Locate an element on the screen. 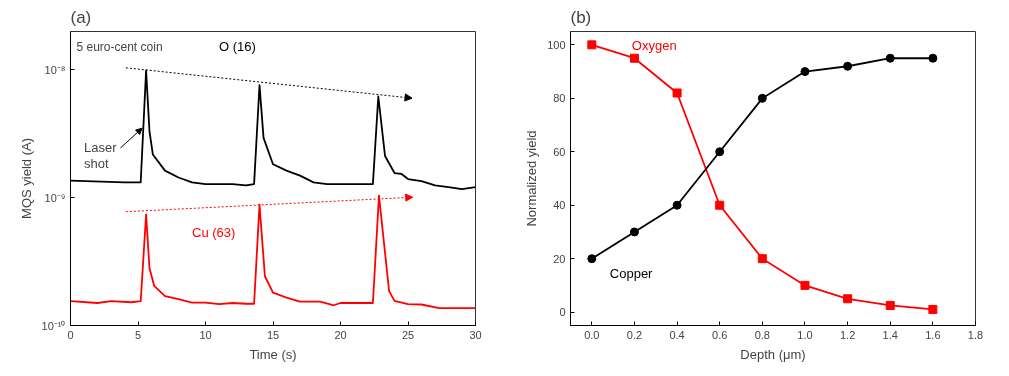 The width and height of the screenshot is (1009, 376). x-tick-label: 0.6 is located at coordinates (720, 334).